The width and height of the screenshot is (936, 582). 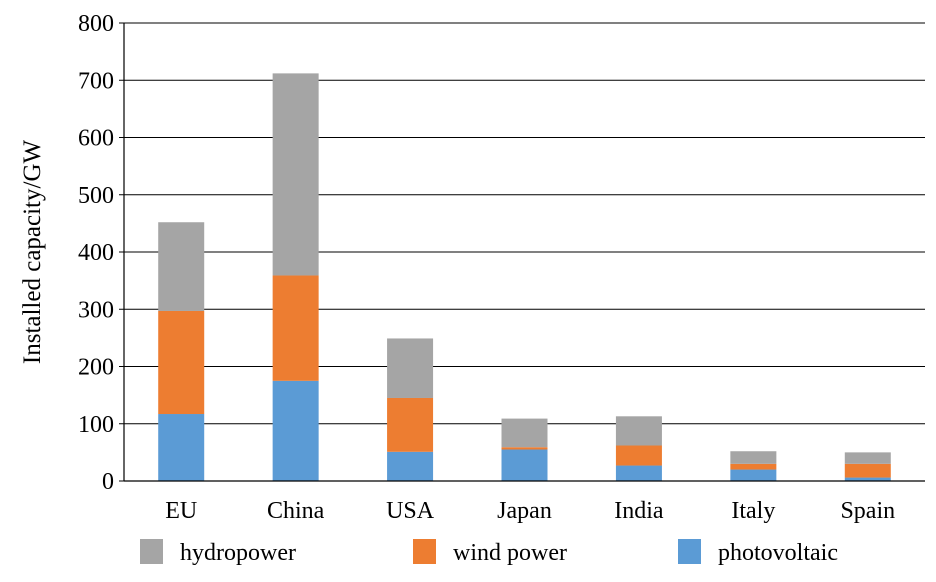 I want to click on x-category-label: Japan, so click(x=524, y=511).